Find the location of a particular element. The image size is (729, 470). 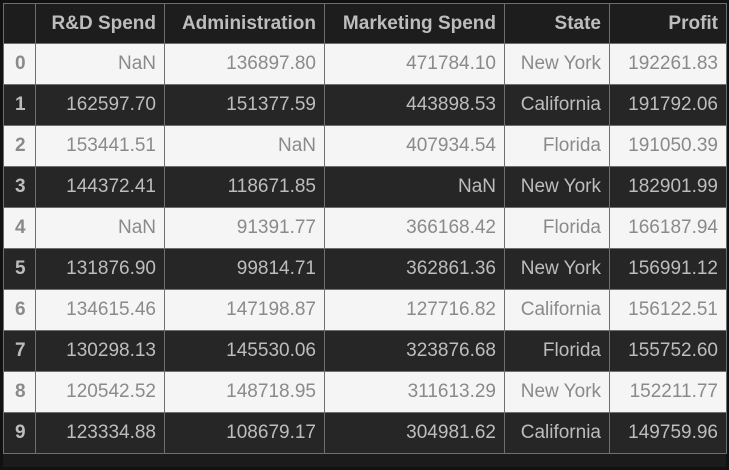

cell-rd-spend: 130298.13 is located at coordinates (100, 351).